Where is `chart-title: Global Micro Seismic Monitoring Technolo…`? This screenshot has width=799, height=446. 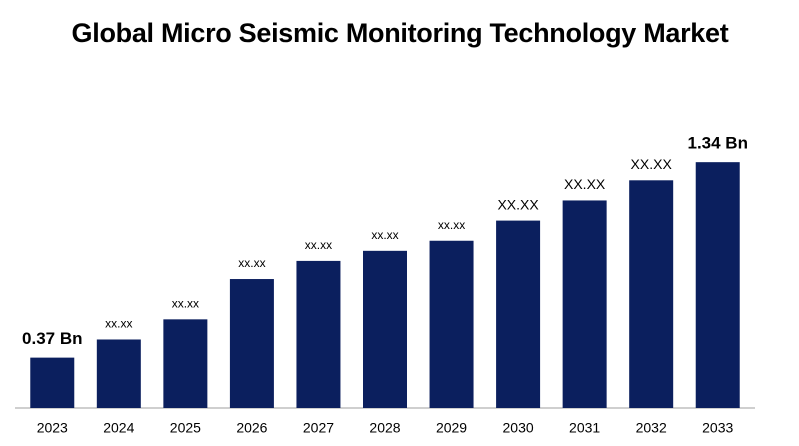 chart-title: Global Micro Seismic Monitoring Technolo… is located at coordinates (400, 33).